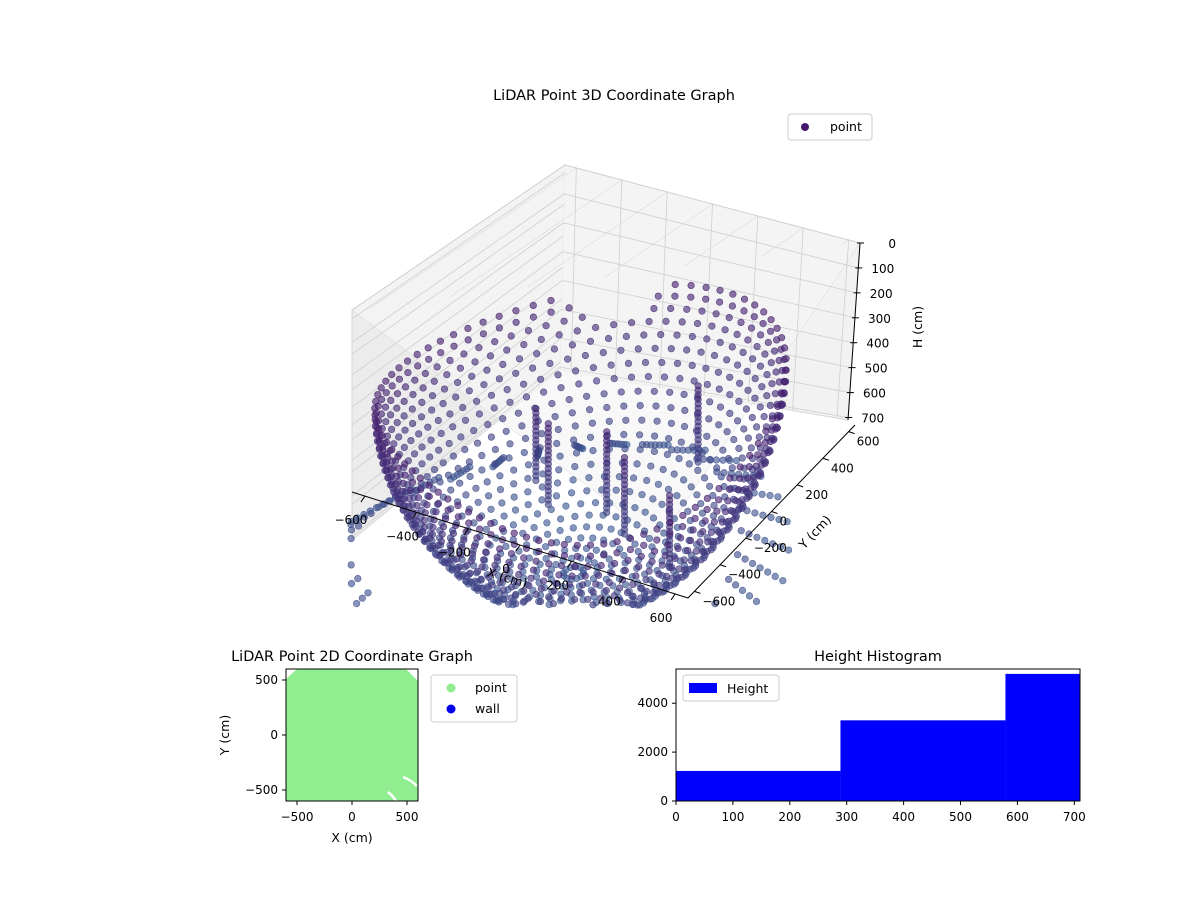 Image resolution: width=1200 pixels, height=900 pixels. What do you see at coordinates (664, 801) in the screenshot?
I see `hist-y-tick-label: 0` at bounding box center [664, 801].